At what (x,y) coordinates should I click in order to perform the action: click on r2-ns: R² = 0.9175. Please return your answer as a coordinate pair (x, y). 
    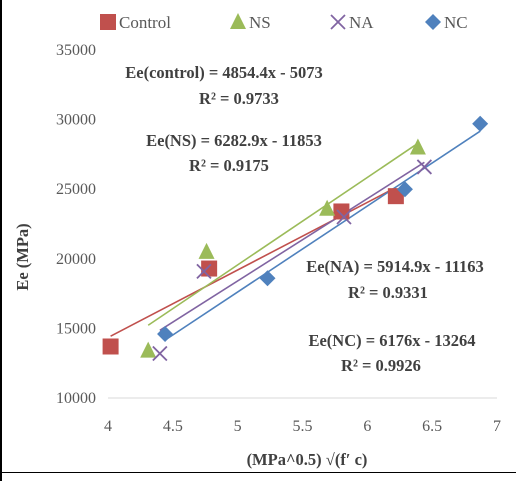
    Looking at the image, I should click on (229, 165).